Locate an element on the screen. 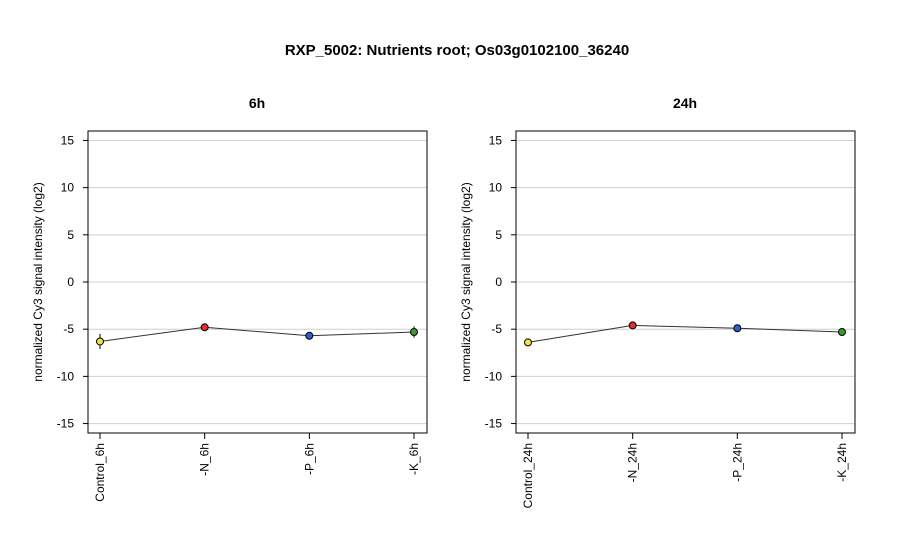  x-tick-label: -P_6h is located at coordinates (309, 459).